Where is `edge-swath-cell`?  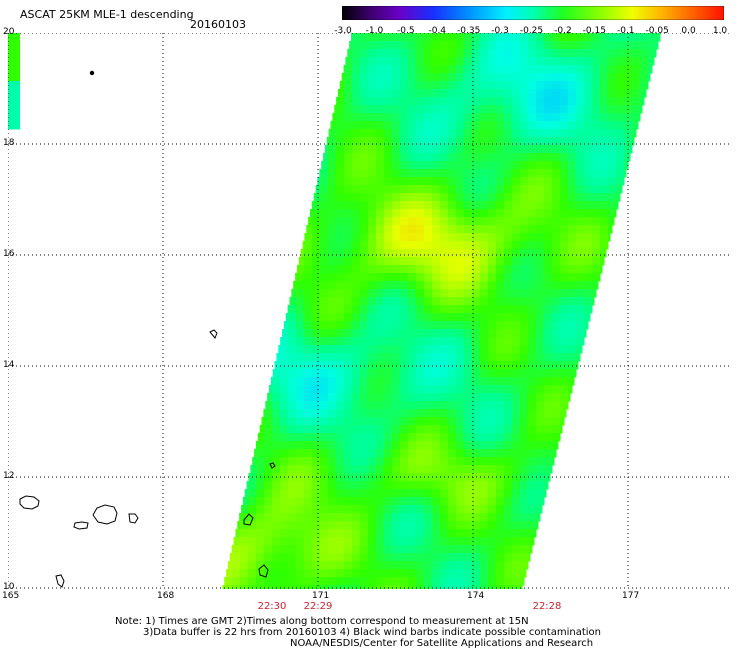
edge-swath-cell is located at coordinates (14, 45).